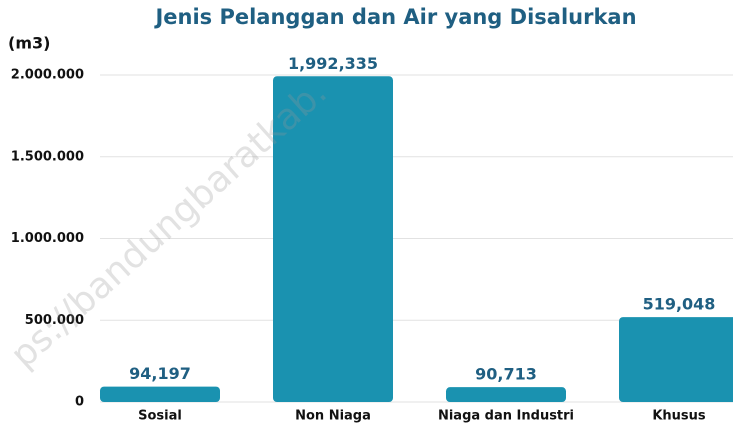 This screenshot has width=733, height=427. I want to click on value-label: 94,197, so click(160, 373).